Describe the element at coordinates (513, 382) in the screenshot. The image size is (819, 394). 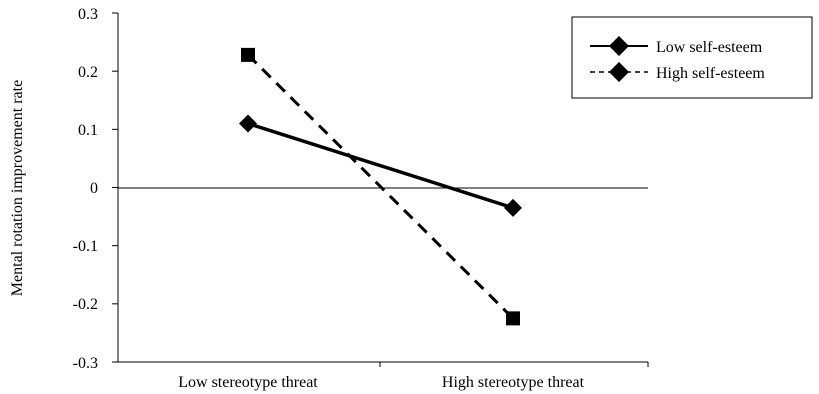
I see `x-tick-label-high-threat: High stereotype threat` at that location.